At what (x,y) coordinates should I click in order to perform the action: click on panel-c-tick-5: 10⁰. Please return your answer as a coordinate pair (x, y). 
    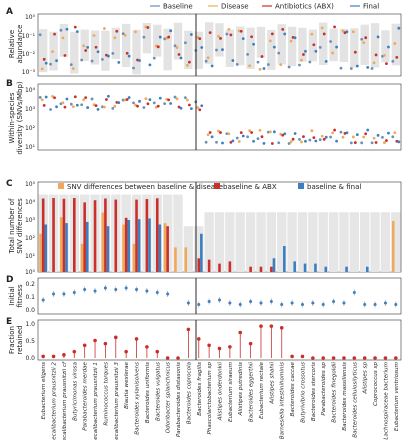
    Looking at the image, I should click on (30, 272).